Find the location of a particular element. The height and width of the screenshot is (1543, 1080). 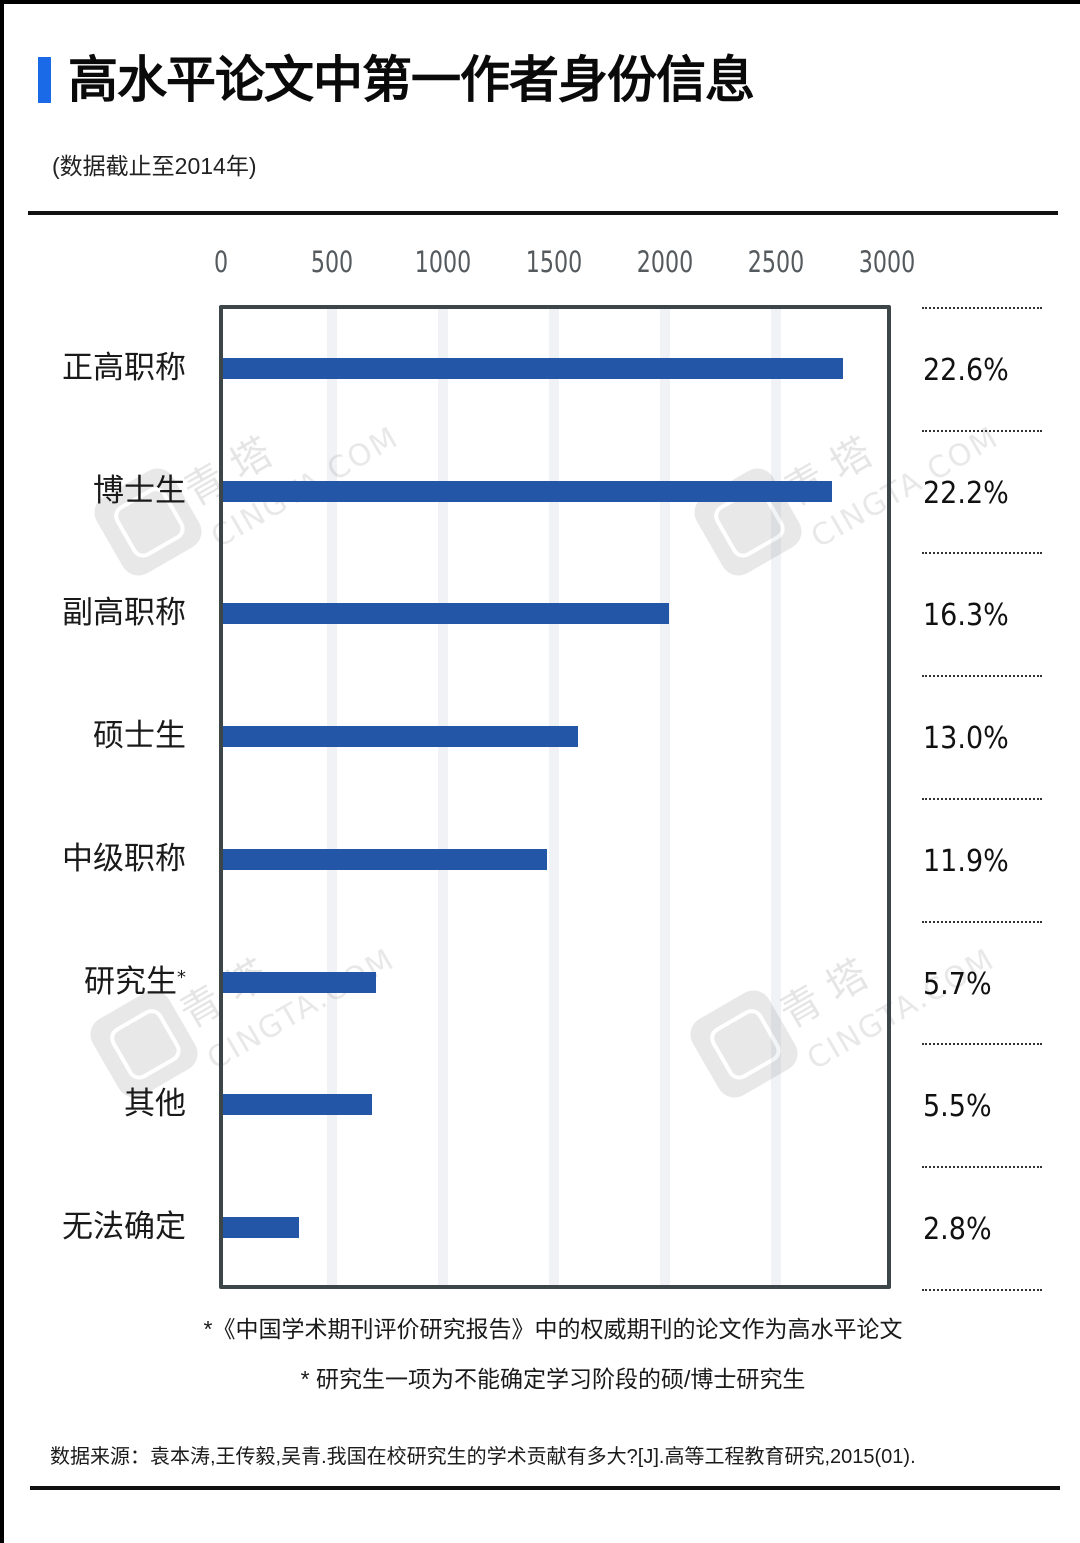

category-label: 正高职称 is located at coordinates (124, 368).